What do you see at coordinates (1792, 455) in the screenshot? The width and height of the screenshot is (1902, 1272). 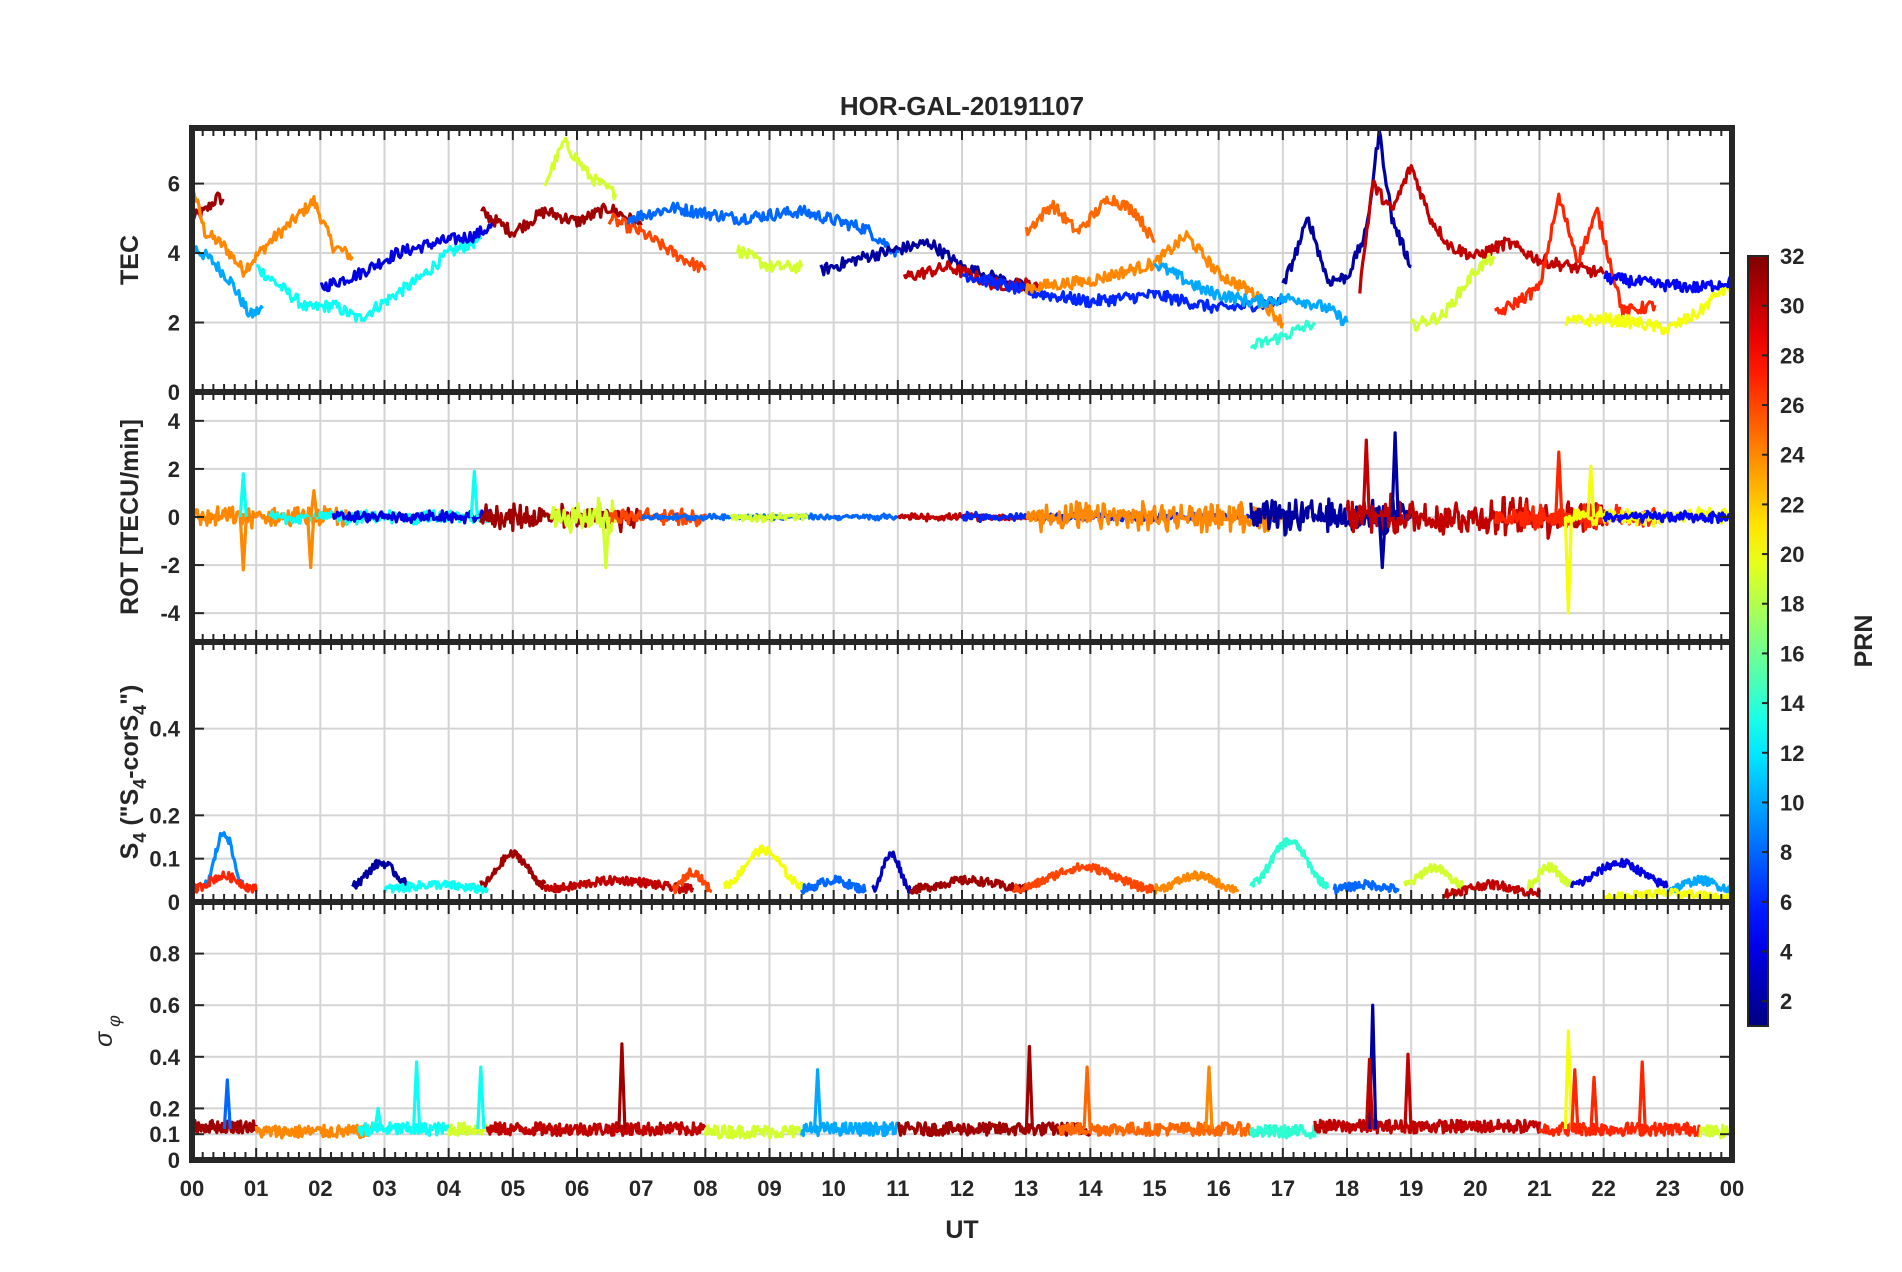 I see `colorbar-tick-label: 24` at bounding box center [1792, 455].